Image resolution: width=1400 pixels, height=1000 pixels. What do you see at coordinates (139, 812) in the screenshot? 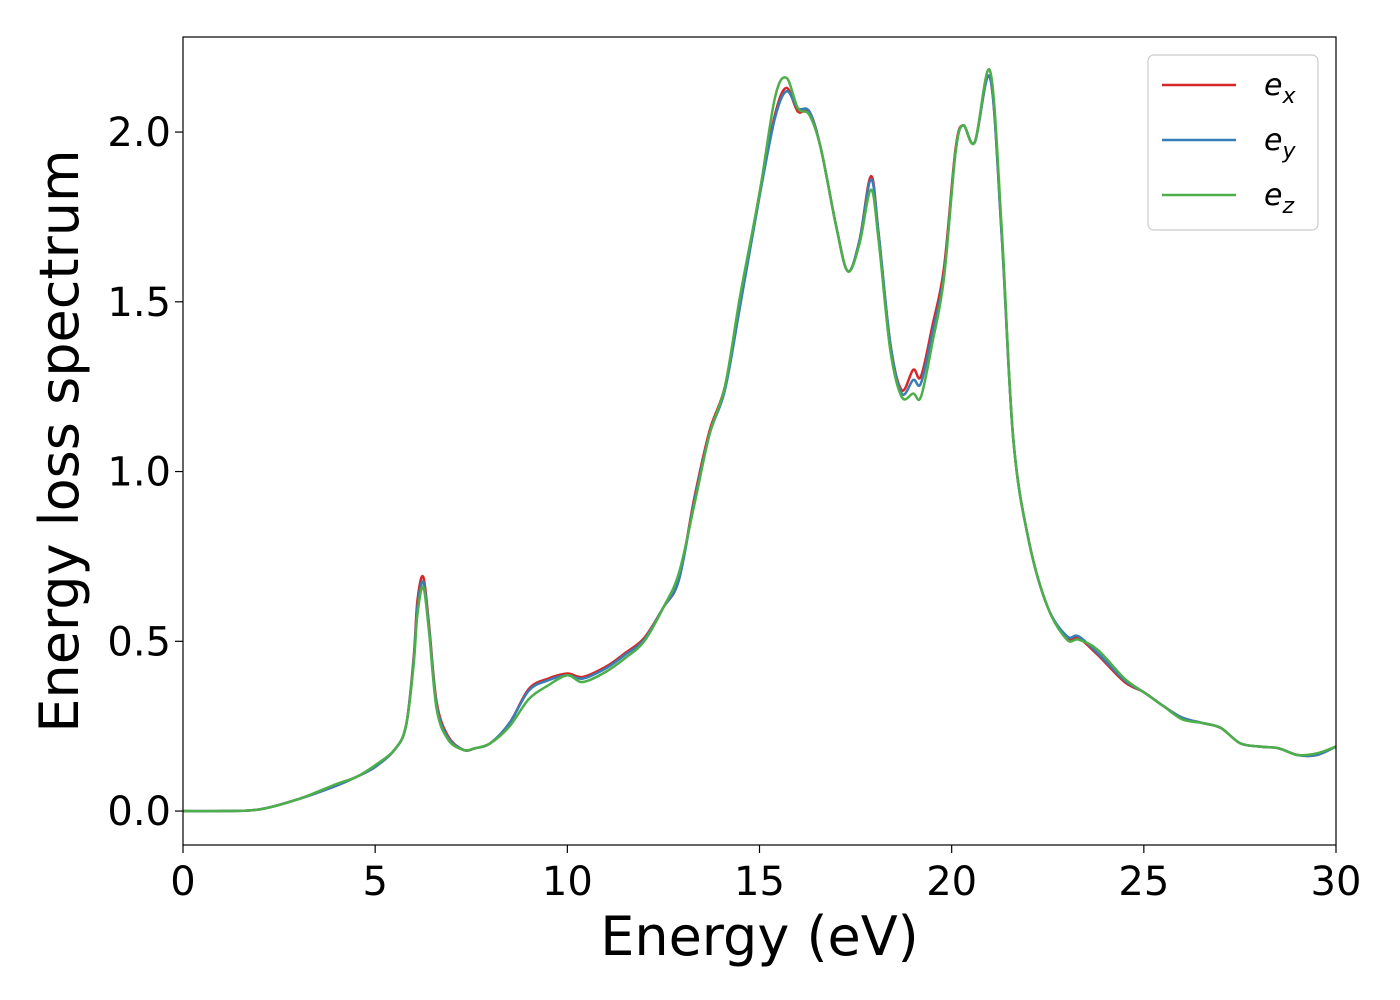
I see `y-tick-label: 0.0` at bounding box center [139, 812].